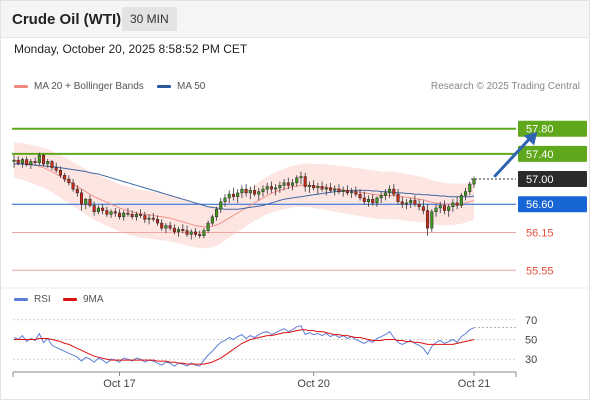 The width and height of the screenshot is (590, 400). Describe the element at coordinates (131, 49) in the screenshot. I see `timestamp: Monday, October 20, 2025 8:58:52 PM CET` at that location.